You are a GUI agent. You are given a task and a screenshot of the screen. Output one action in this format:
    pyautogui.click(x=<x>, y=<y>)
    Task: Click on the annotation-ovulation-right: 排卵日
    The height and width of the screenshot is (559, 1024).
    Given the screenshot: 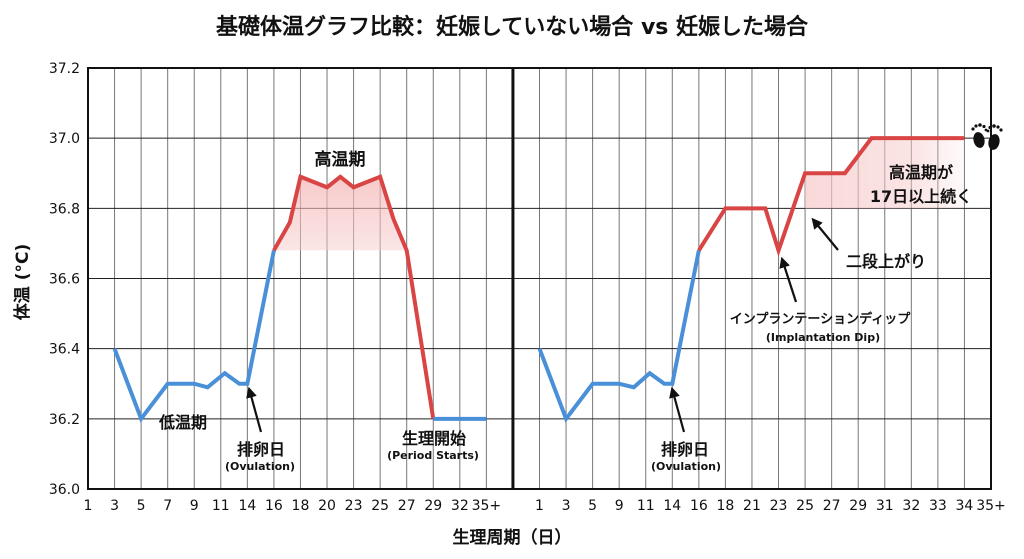 What is the action you would take?
    pyautogui.click(x=685, y=449)
    